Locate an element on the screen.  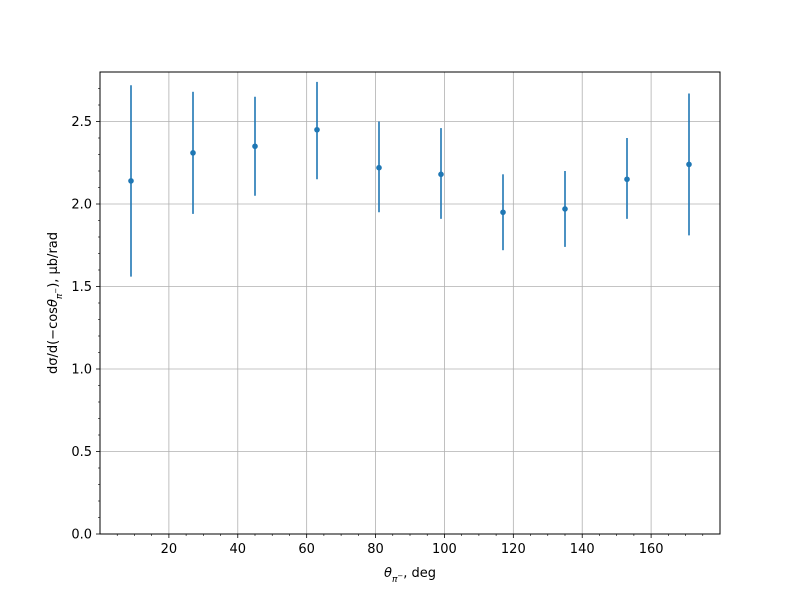
x-tick-label: 100 is located at coordinates (444, 549).